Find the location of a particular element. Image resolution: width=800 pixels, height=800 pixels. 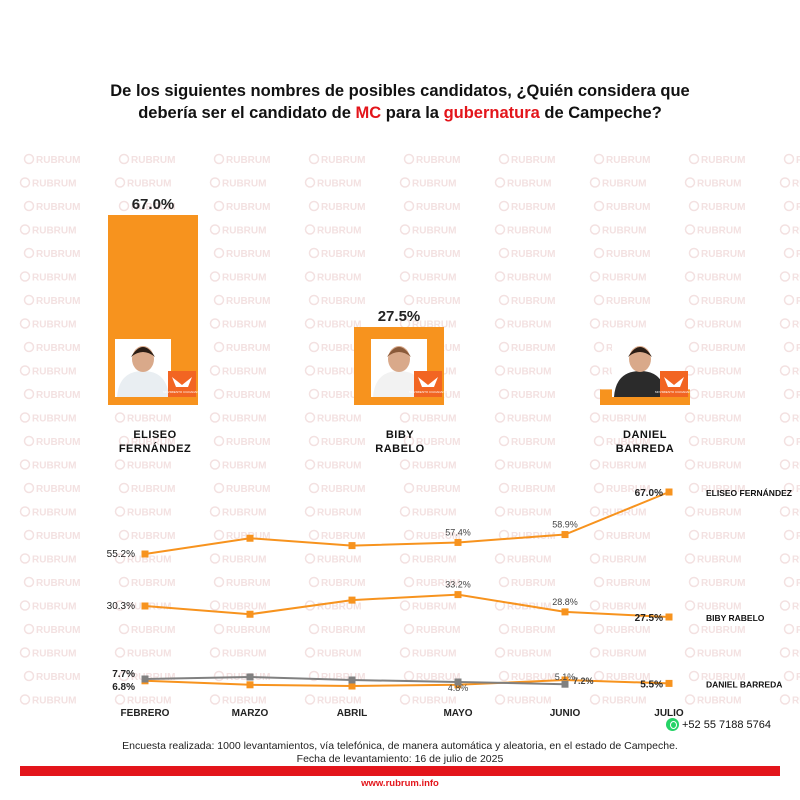

website-link: www.rubrum.info is located at coordinates (400, 783).